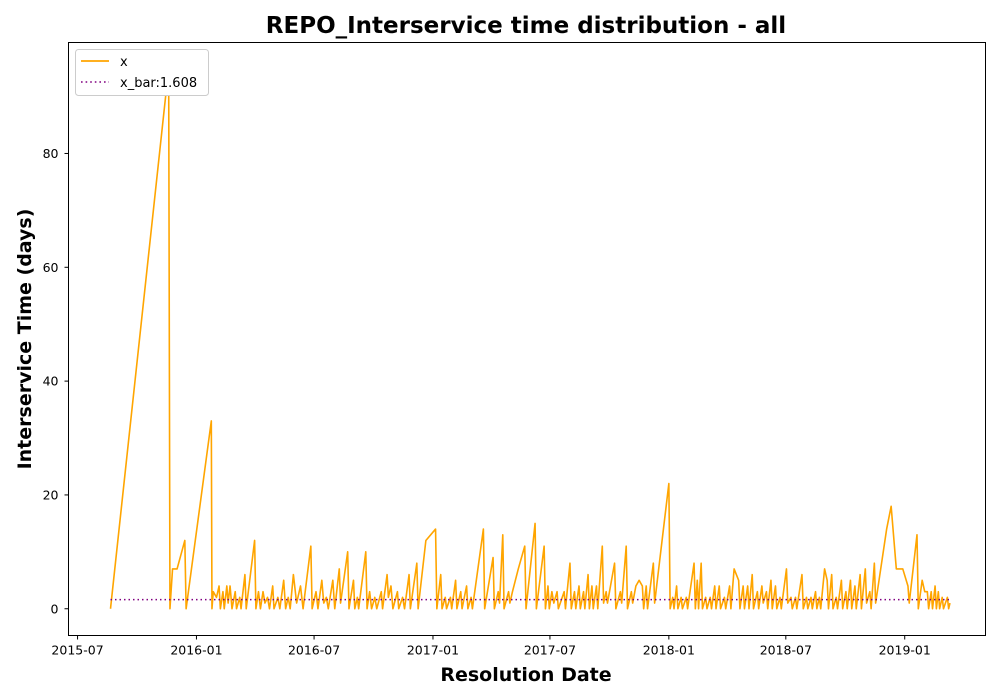 The width and height of the screenshot is (1000, 700). I want to click on x-tick-label: 2018-01, so click(669, 650).